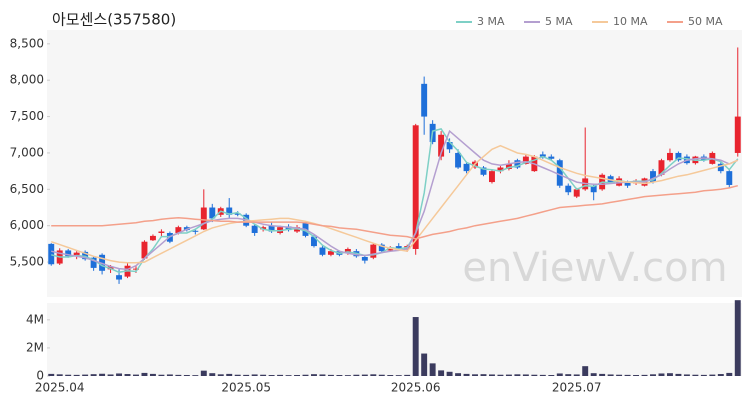 This screenshot has height=400, width=750. What do you see at coordinates (114, 20) in the screenshot?
I see `chart-title: 아모센스(357580)` at bounding box center [114, 20].